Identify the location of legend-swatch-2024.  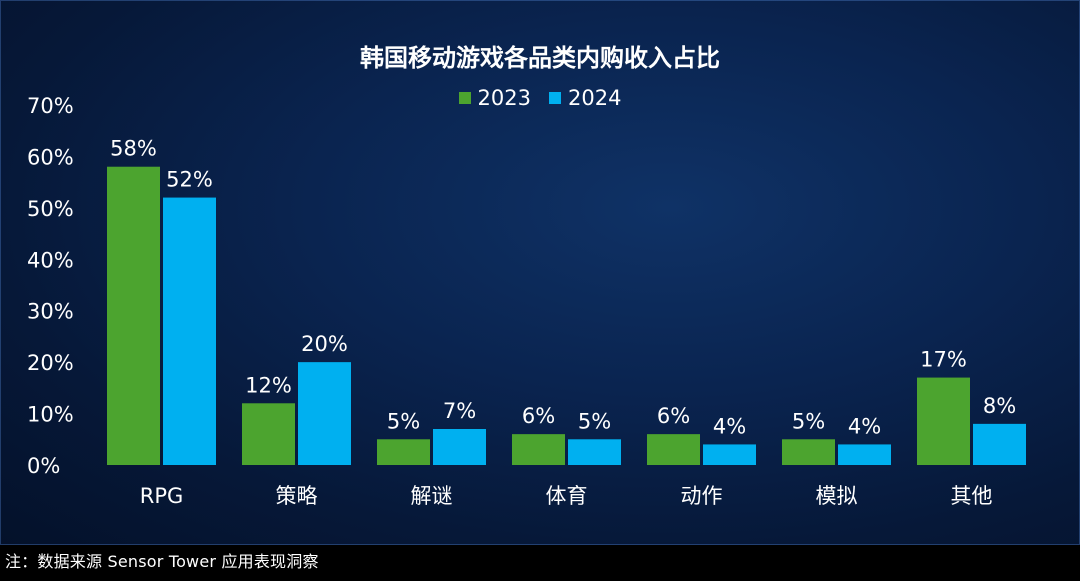
(555, 98).